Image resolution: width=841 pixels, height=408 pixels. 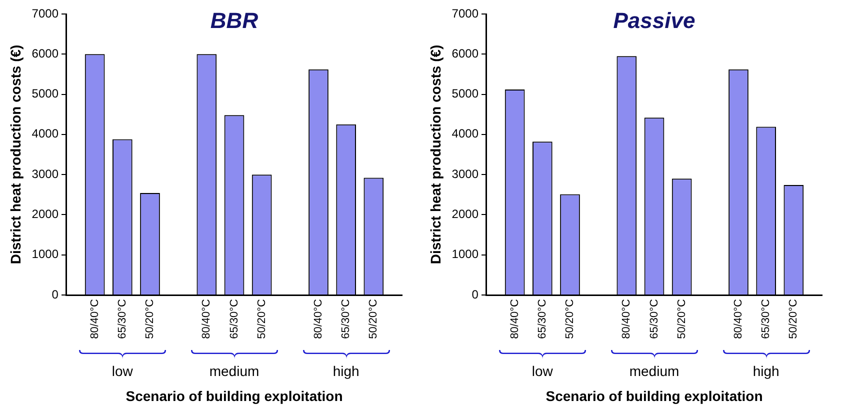 What do you see at coordinates (654, 21) in the screenshot?
I see `chart-title: Passive` at bounding box center [654, 21].